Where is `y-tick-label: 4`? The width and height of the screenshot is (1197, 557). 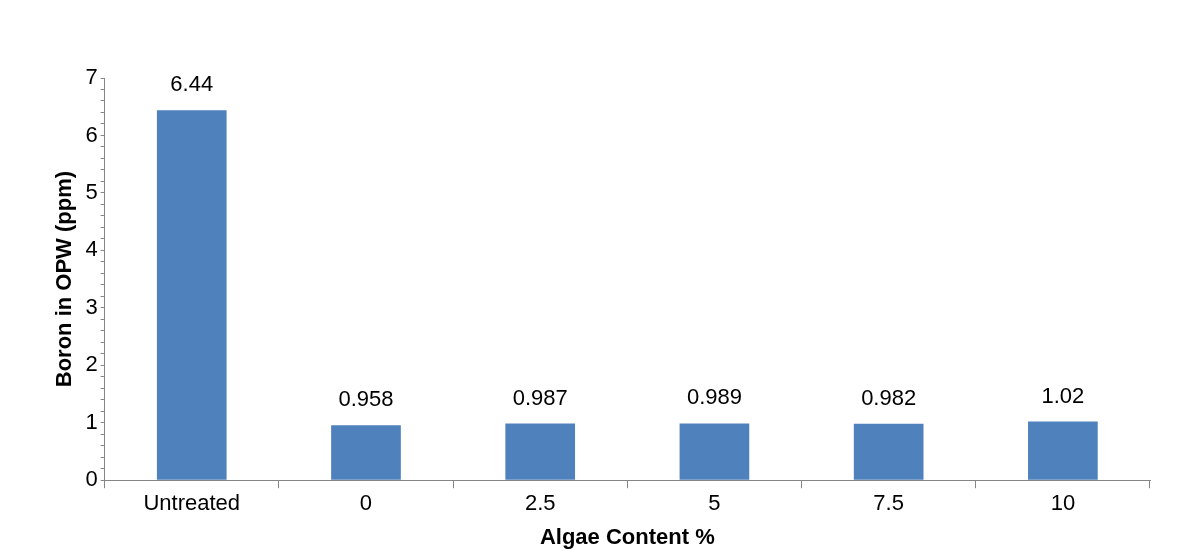 y-tick-label: 4 is located at coordinates (91, 249).